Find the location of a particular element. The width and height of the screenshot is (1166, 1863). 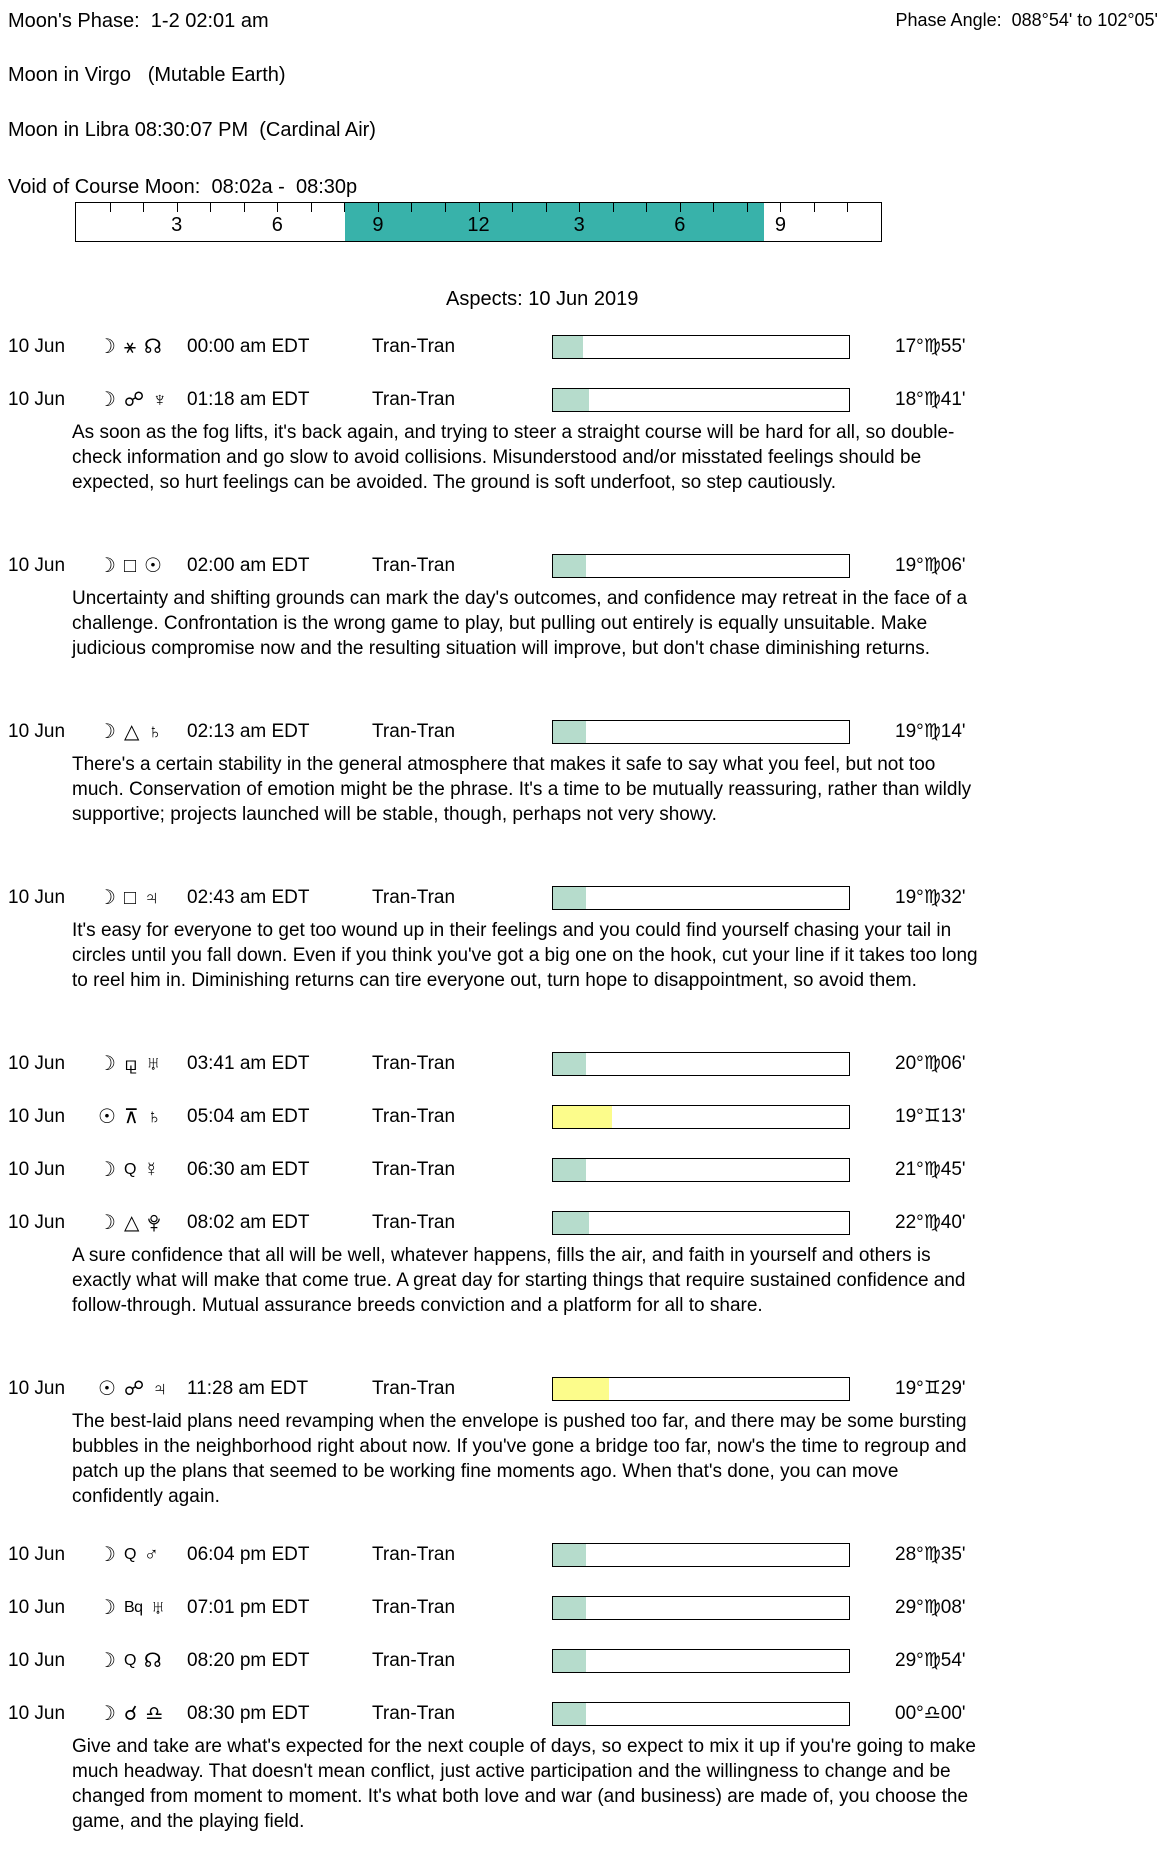

aspect-symbols: ☽ △ ♄ is located at coordinates (130, 732).